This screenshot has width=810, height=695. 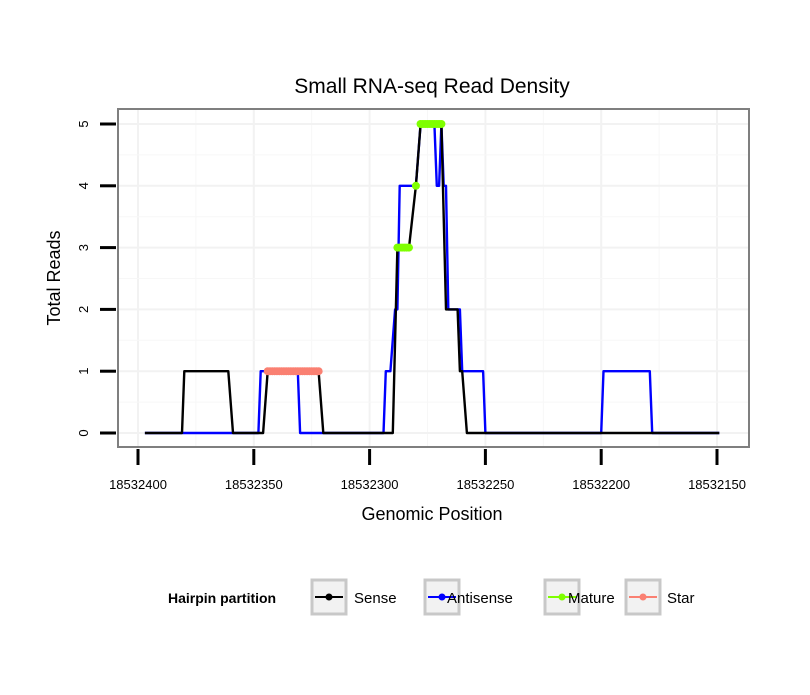 I want to click on y-tick-label: 3, so click(x=83, y=247).